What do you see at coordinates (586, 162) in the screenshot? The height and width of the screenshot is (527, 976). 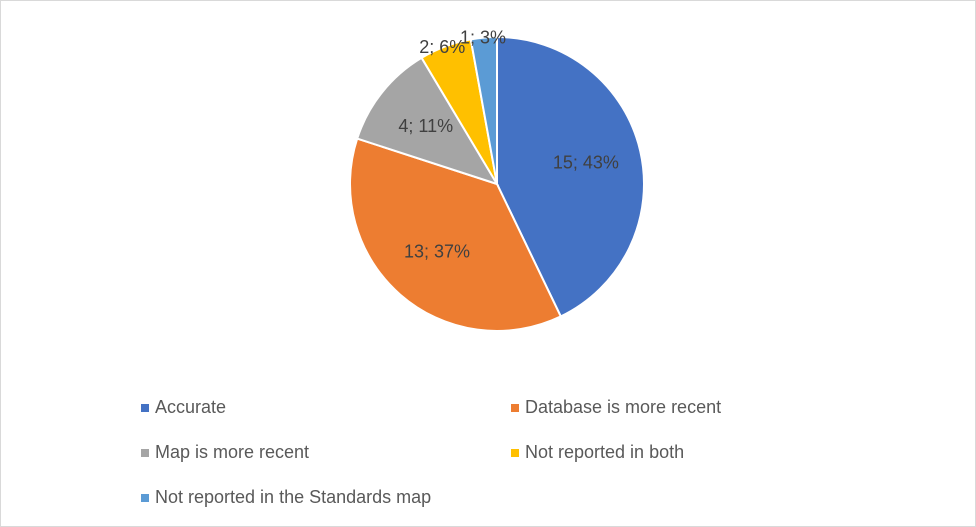 I see `data-label: 15; 43%` at bounding box center [586, 162].